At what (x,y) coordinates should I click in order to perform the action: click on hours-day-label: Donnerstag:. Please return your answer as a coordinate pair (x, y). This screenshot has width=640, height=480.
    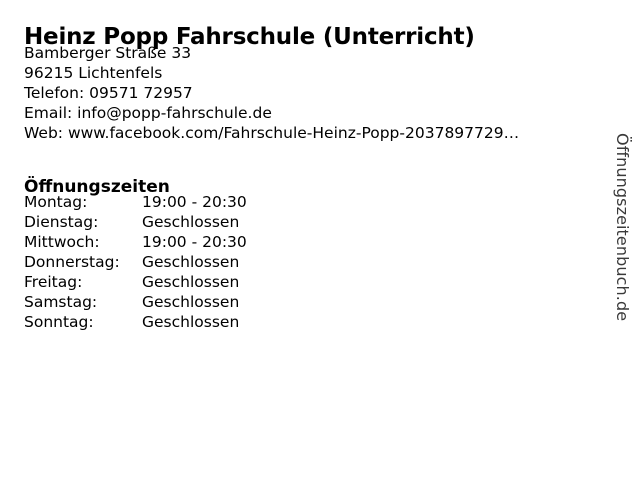
    Looking at the image, I should click on (72, 262).